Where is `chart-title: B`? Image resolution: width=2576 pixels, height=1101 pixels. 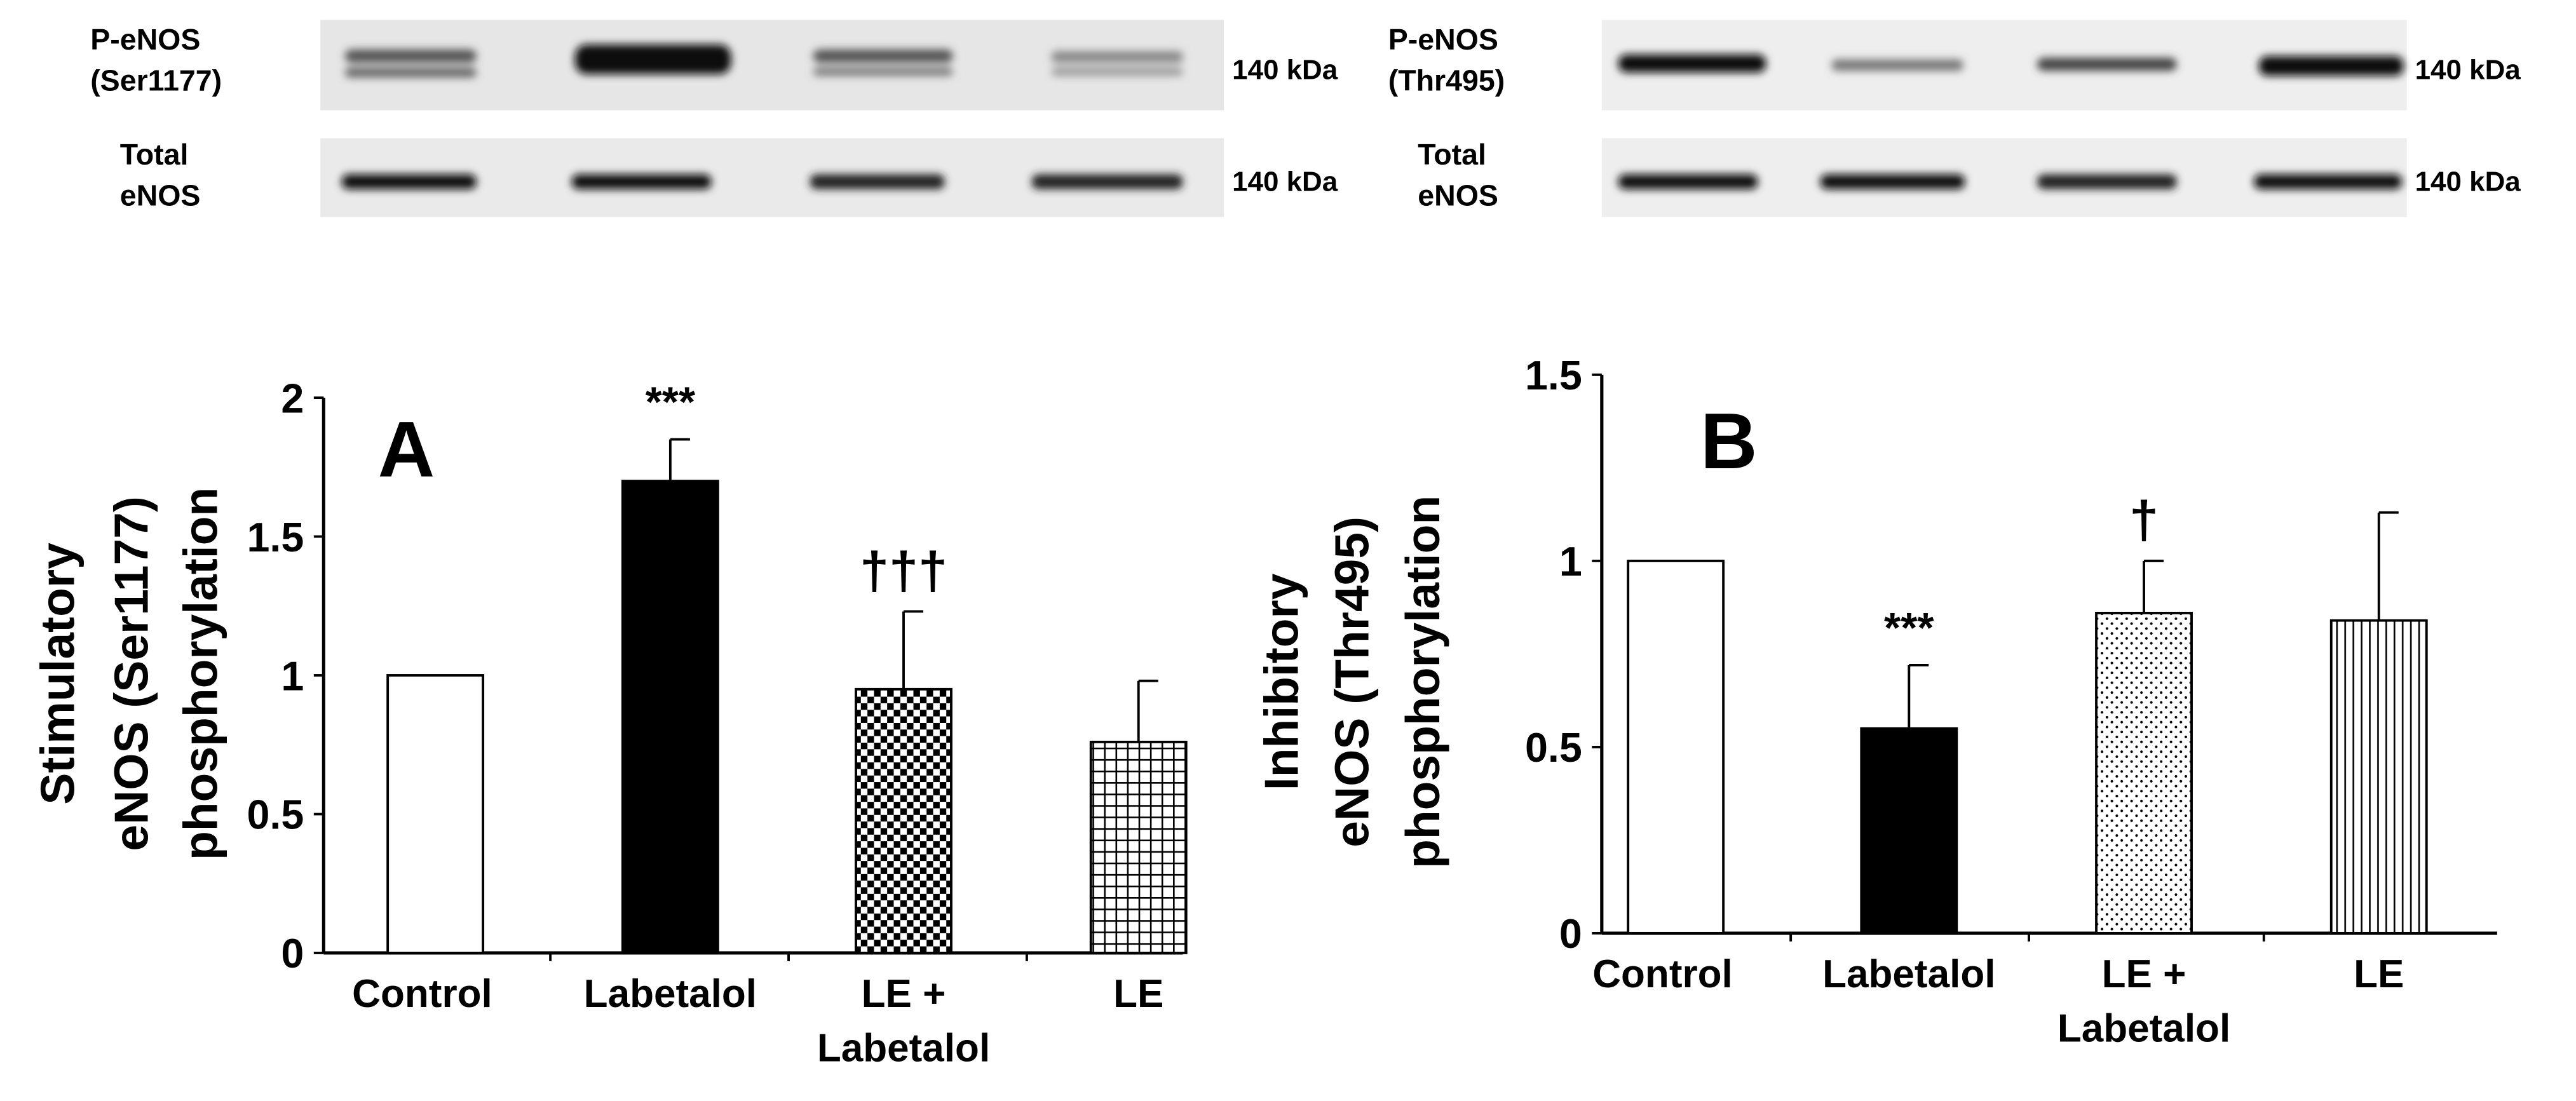 chart-title: B is located at coordinates (1729, 441).